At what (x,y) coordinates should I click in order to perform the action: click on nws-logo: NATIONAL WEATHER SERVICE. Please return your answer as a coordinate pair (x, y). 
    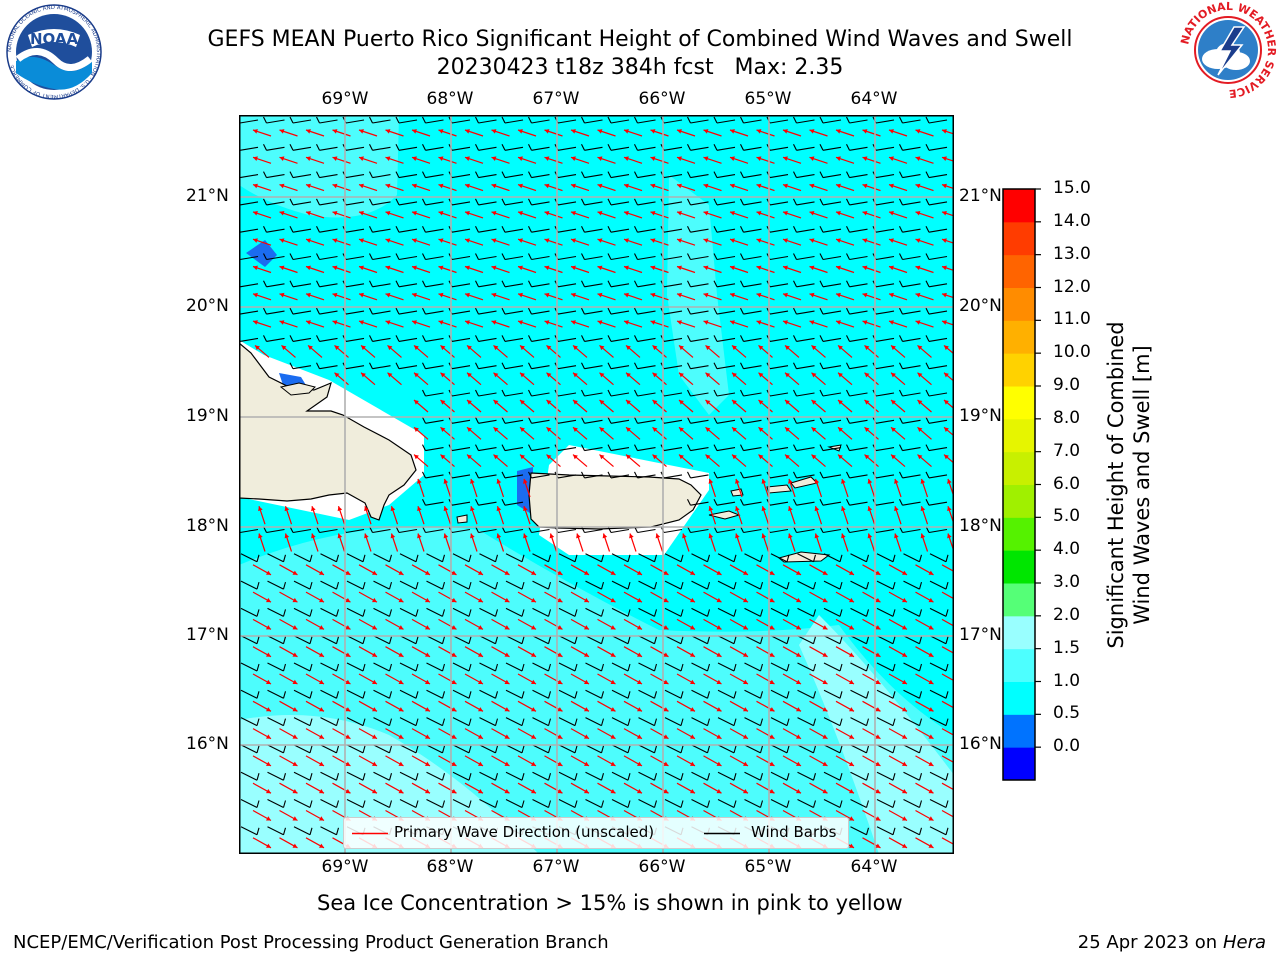
    Looking at the image, I should click on (1228, 50).